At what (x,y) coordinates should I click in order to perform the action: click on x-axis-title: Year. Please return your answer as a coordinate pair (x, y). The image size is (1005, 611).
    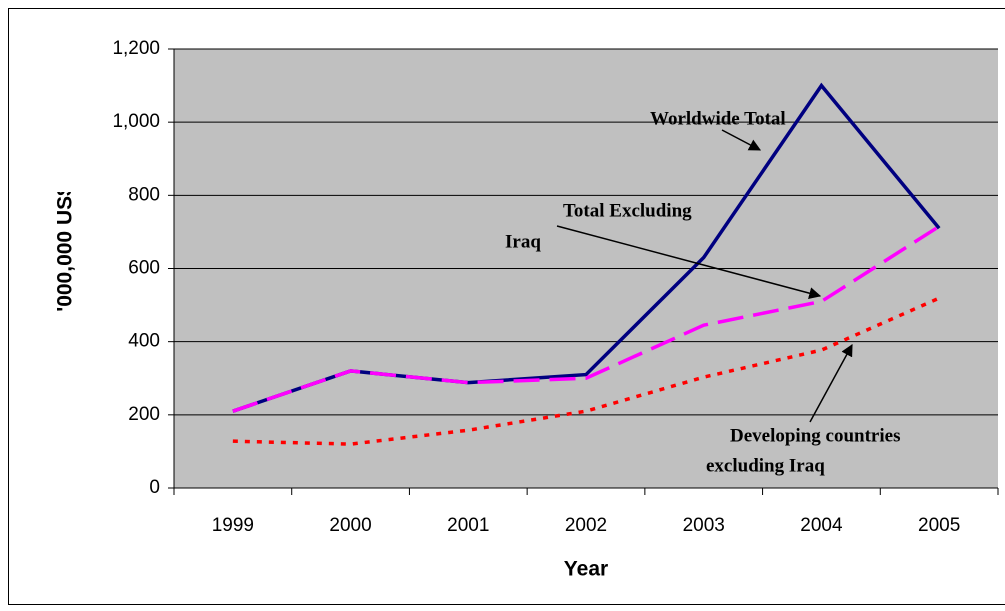
    Looking at the image, I should click on (586, 569).